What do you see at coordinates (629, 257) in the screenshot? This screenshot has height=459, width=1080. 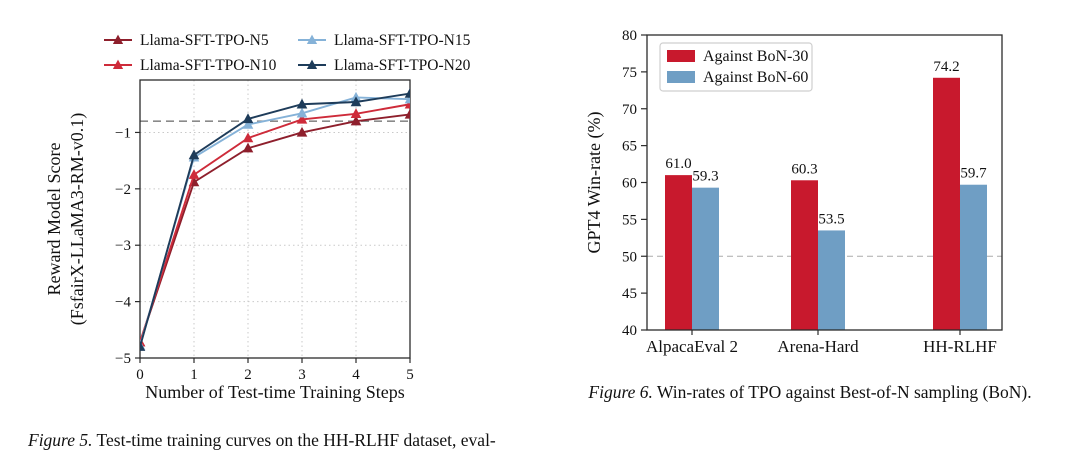 I see `y-tick-label: 50` at bounding box center [629, 257].